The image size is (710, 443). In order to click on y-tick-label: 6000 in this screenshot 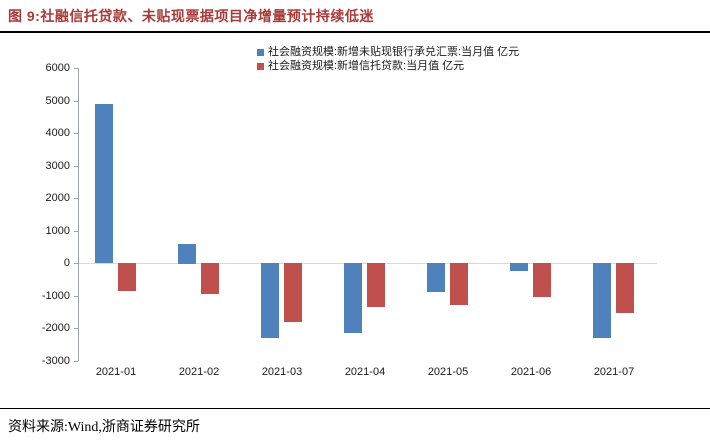, I will do `click(57, 68)`.